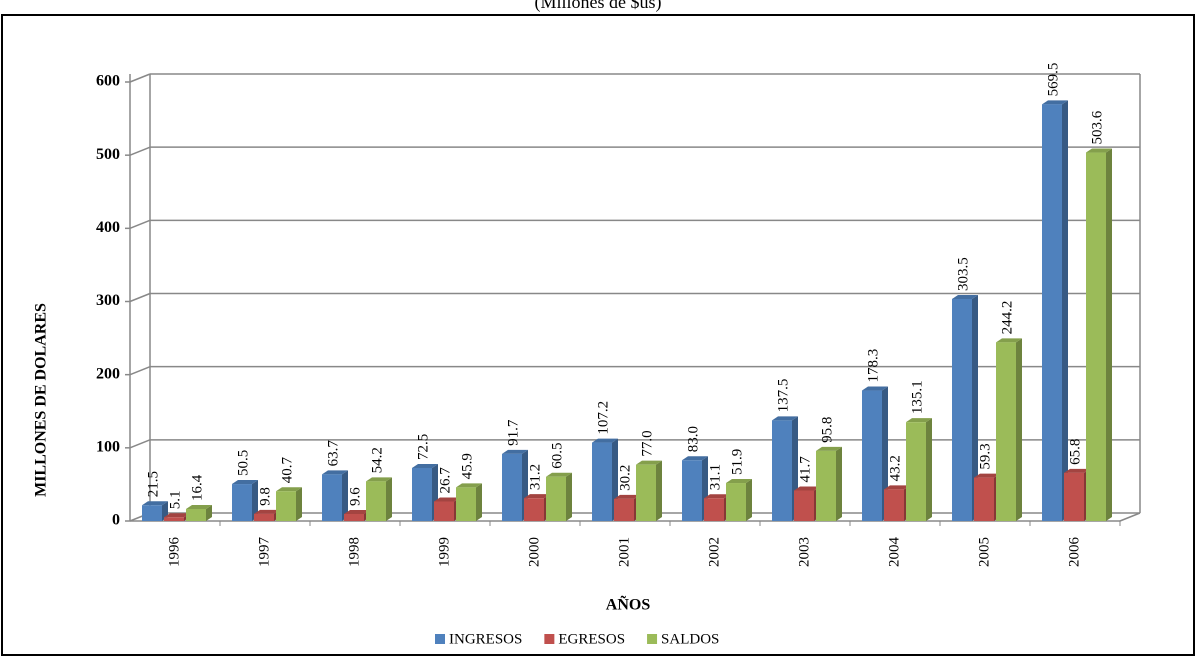 This screenshot has width=1197, height=656. Describe the element at coordinates (485, 639) in the screenshot. I see `legend-label: INGRESOS` at that location.